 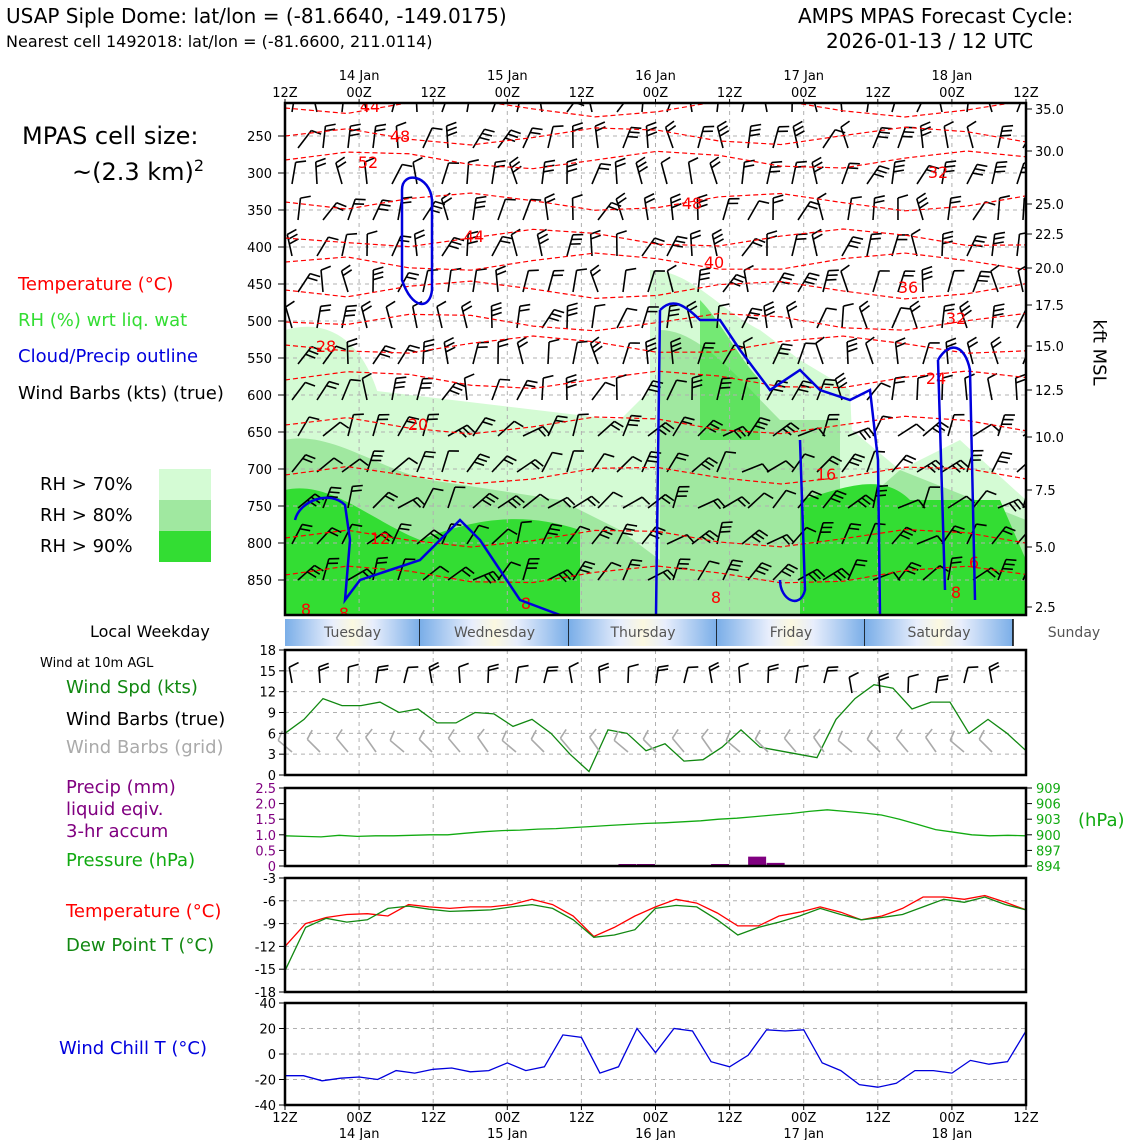 I want to click on cloud-outline, so click(x=417, y=241).